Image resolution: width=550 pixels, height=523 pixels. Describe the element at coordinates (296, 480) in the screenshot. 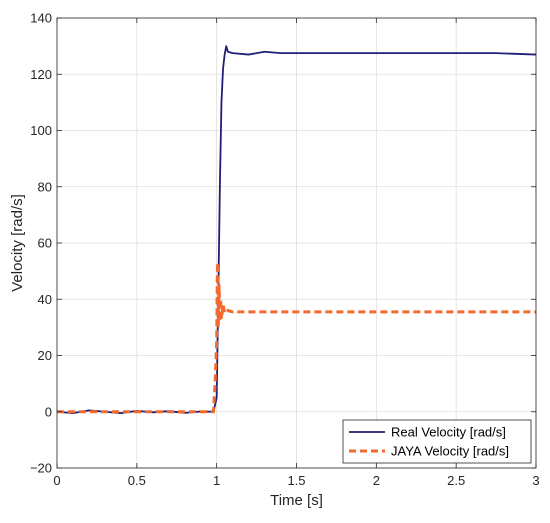

I see `x-tick-label: 1.5` at that location.